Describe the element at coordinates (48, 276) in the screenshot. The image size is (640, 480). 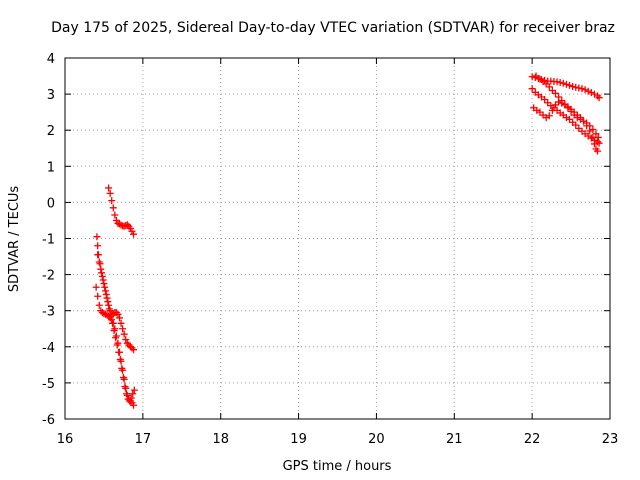
I see `y-tick-label: -2` at that location.